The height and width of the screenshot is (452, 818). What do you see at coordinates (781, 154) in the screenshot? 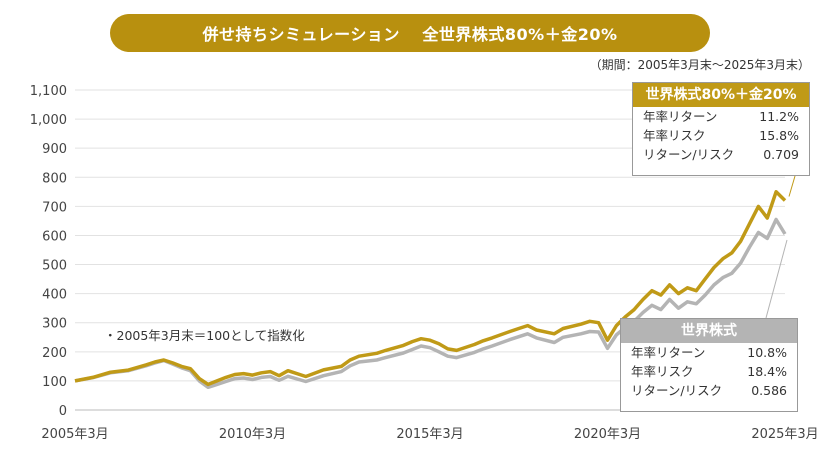
I see `stats-value: 0.709` at bounding box center [781, 154].